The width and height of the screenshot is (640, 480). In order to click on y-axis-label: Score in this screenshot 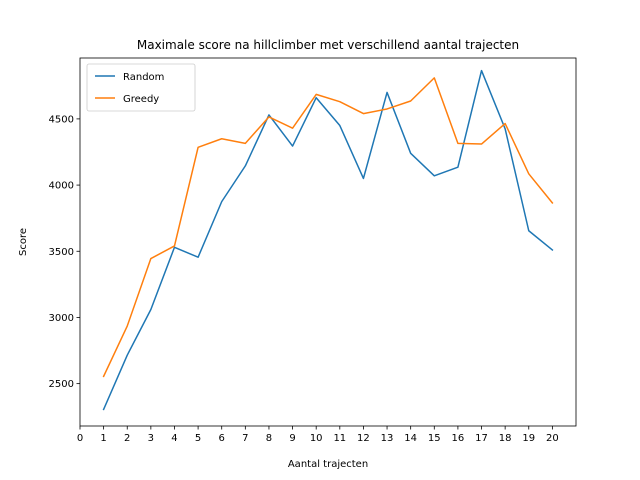, I will do `click(23, 242)`.